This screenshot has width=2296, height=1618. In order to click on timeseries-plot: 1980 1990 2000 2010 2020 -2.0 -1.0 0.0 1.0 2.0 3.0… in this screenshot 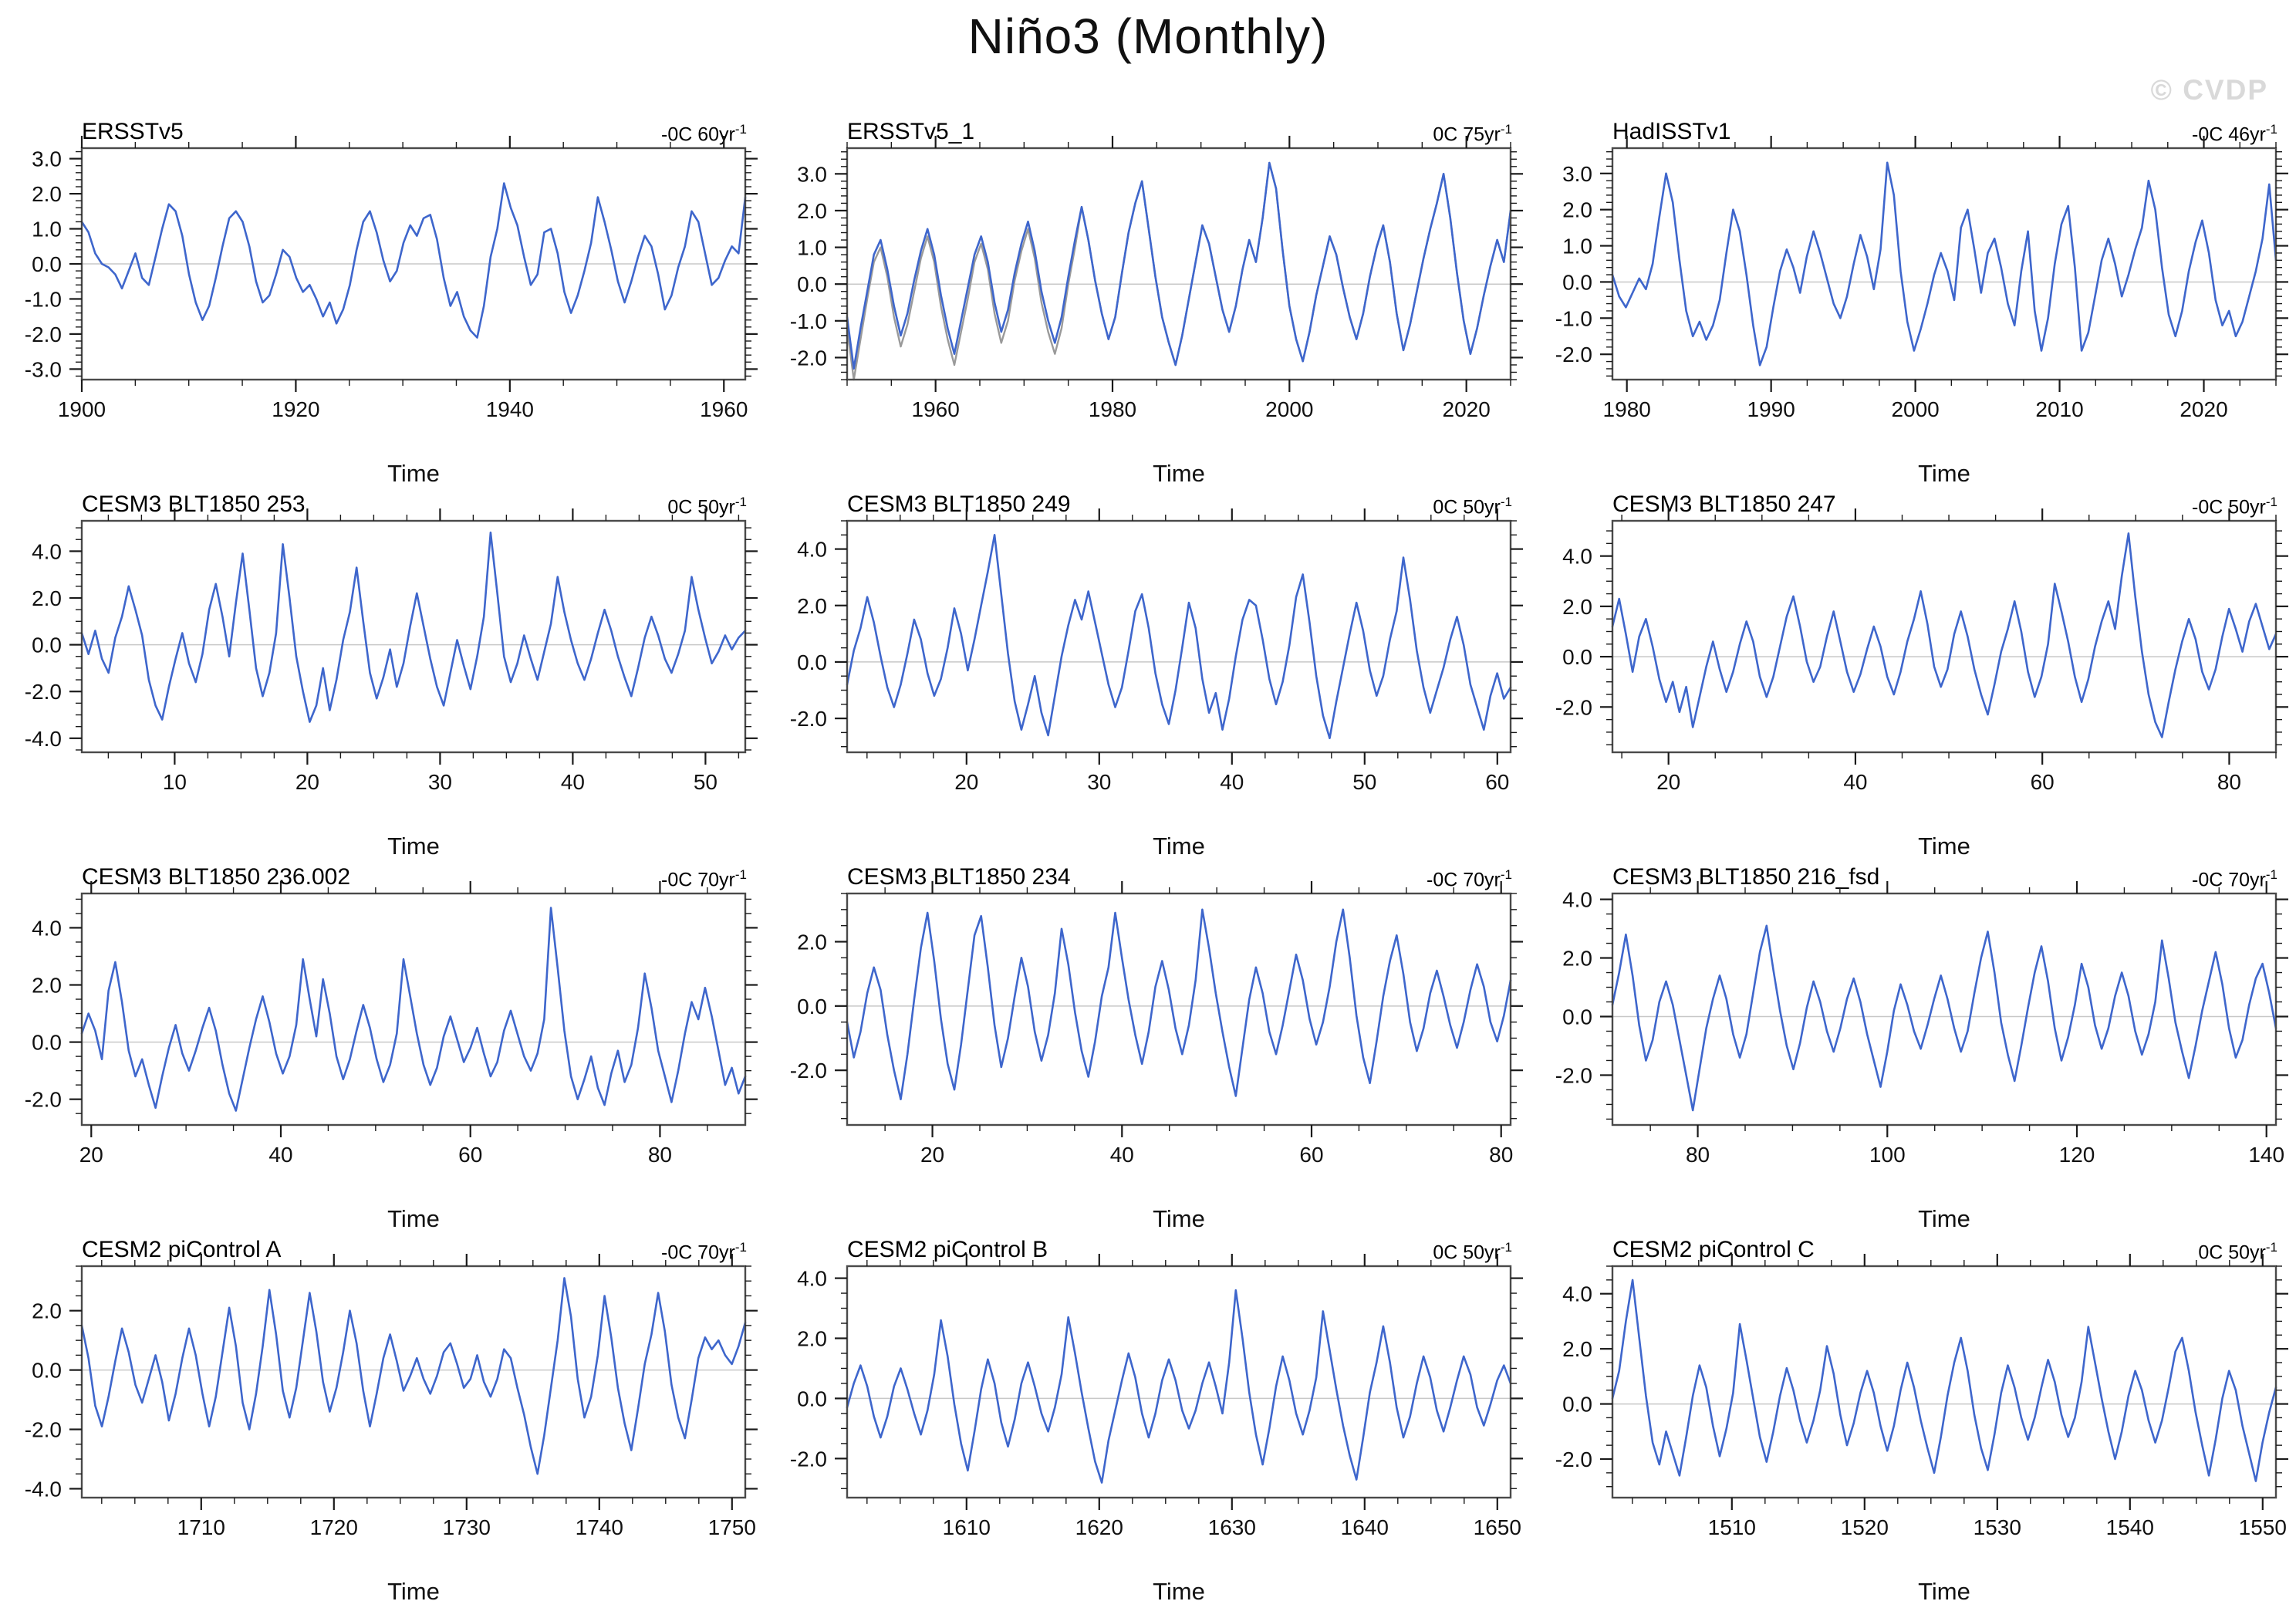, I will do `click(1921, 311)`.